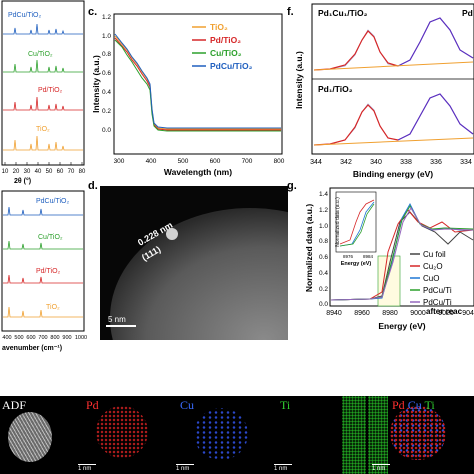  I want to click on eds-adf-particle, so click(30, 437).